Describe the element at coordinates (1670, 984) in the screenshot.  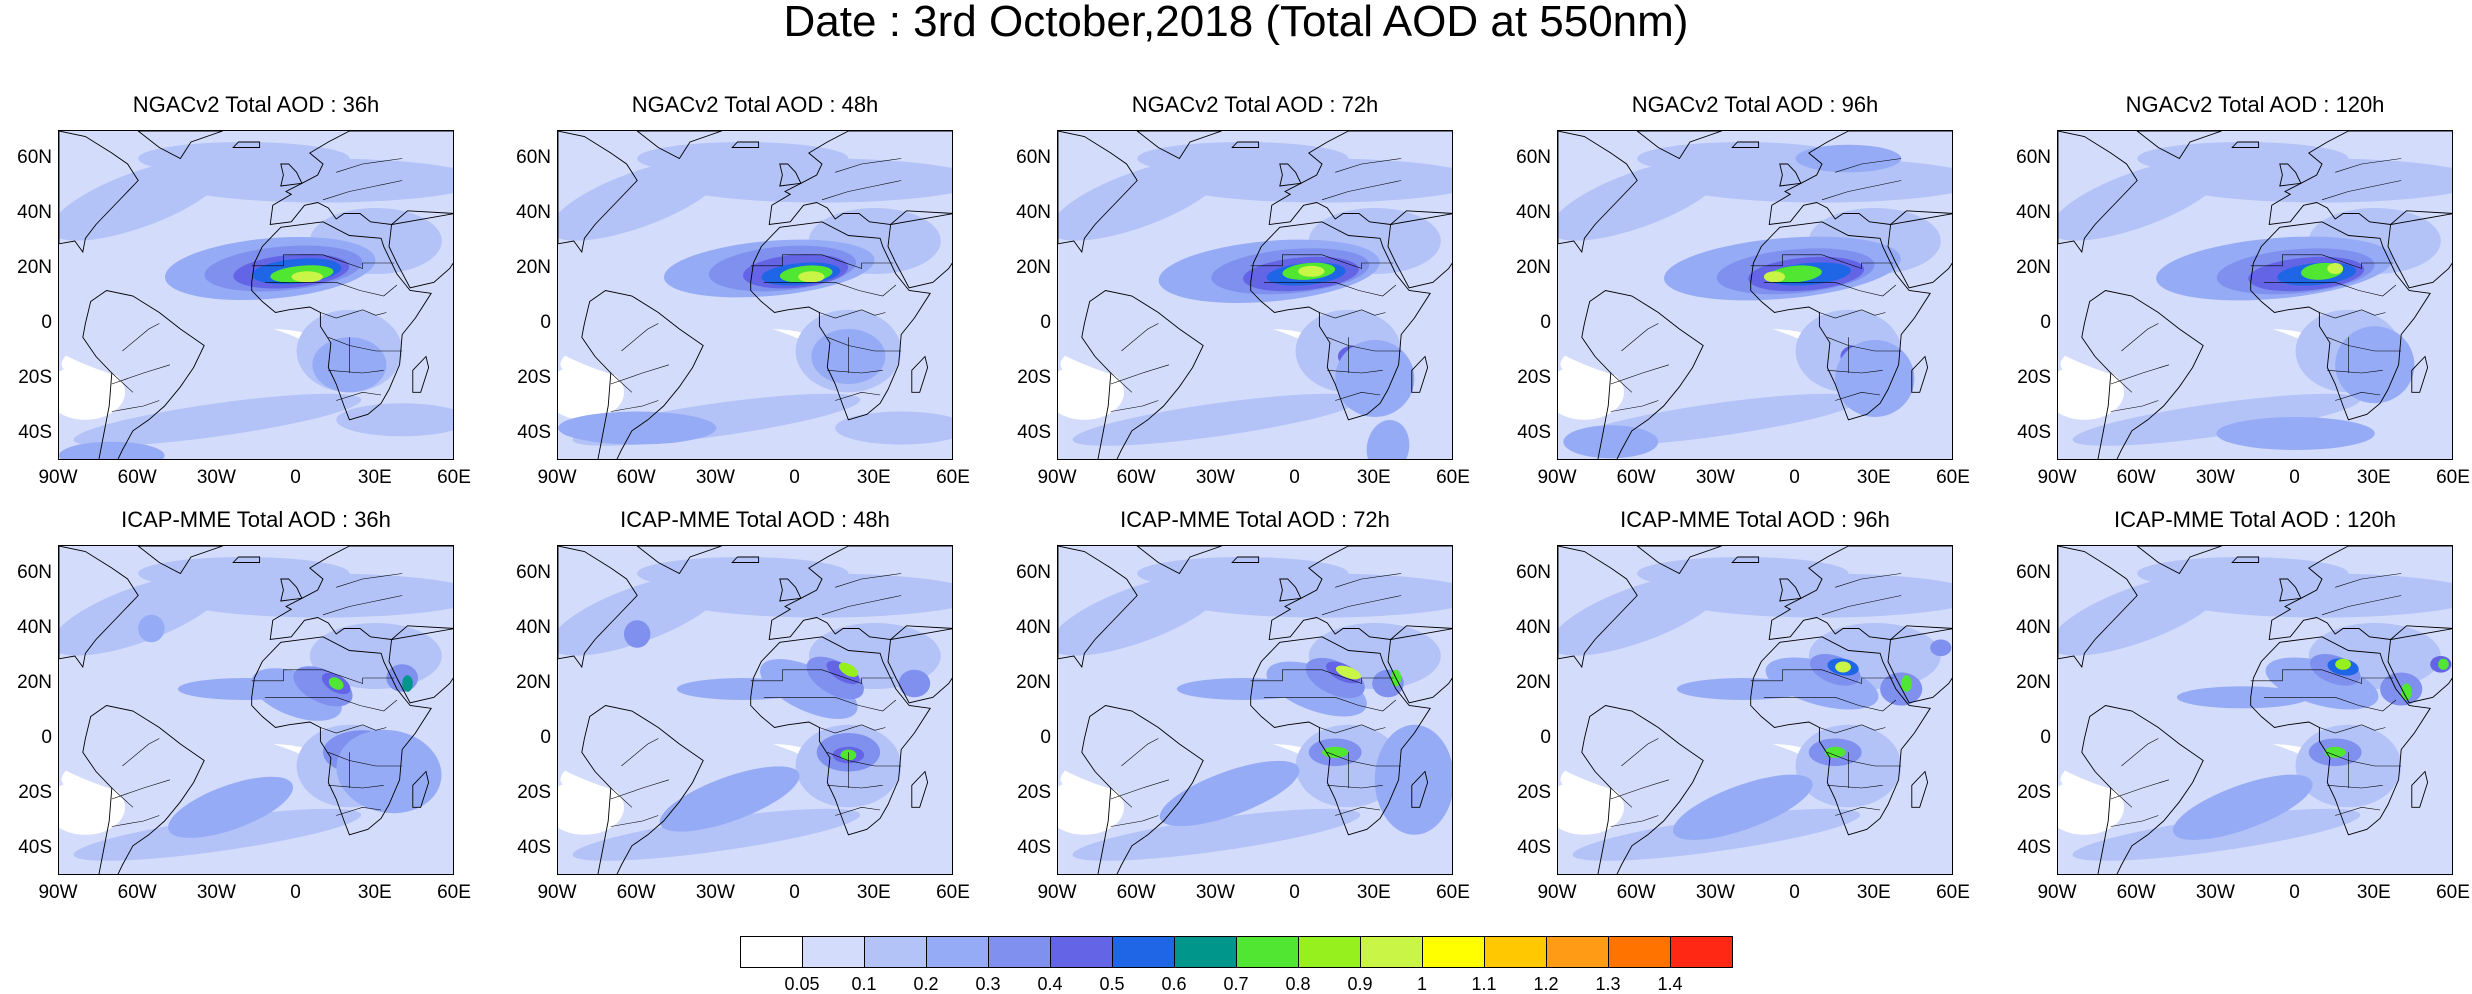
I see `colorbar-label: 1.4` at that location.